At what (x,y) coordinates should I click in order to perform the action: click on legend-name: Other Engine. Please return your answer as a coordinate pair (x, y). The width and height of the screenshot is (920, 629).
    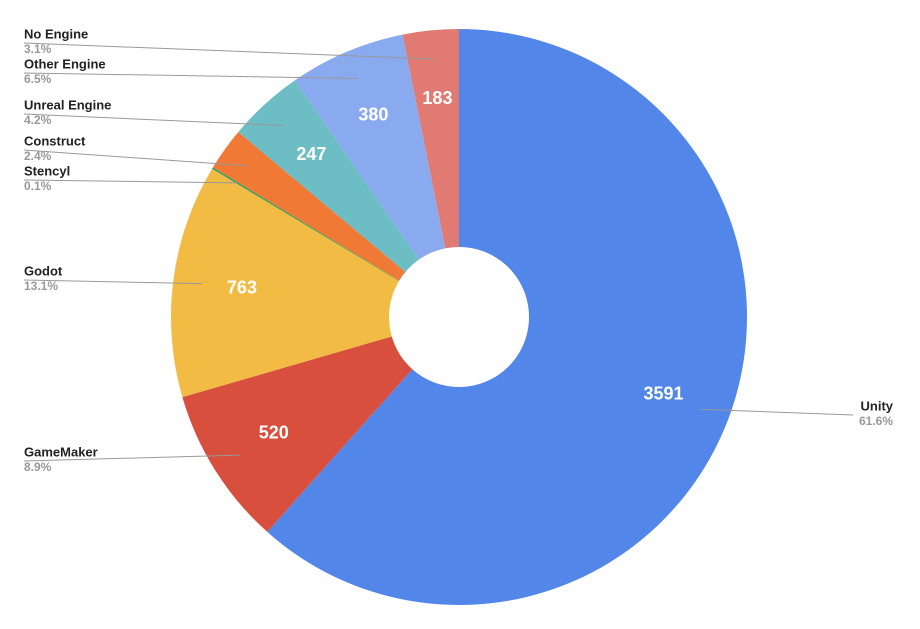
    Looking at the image, I should click on (65, 63).